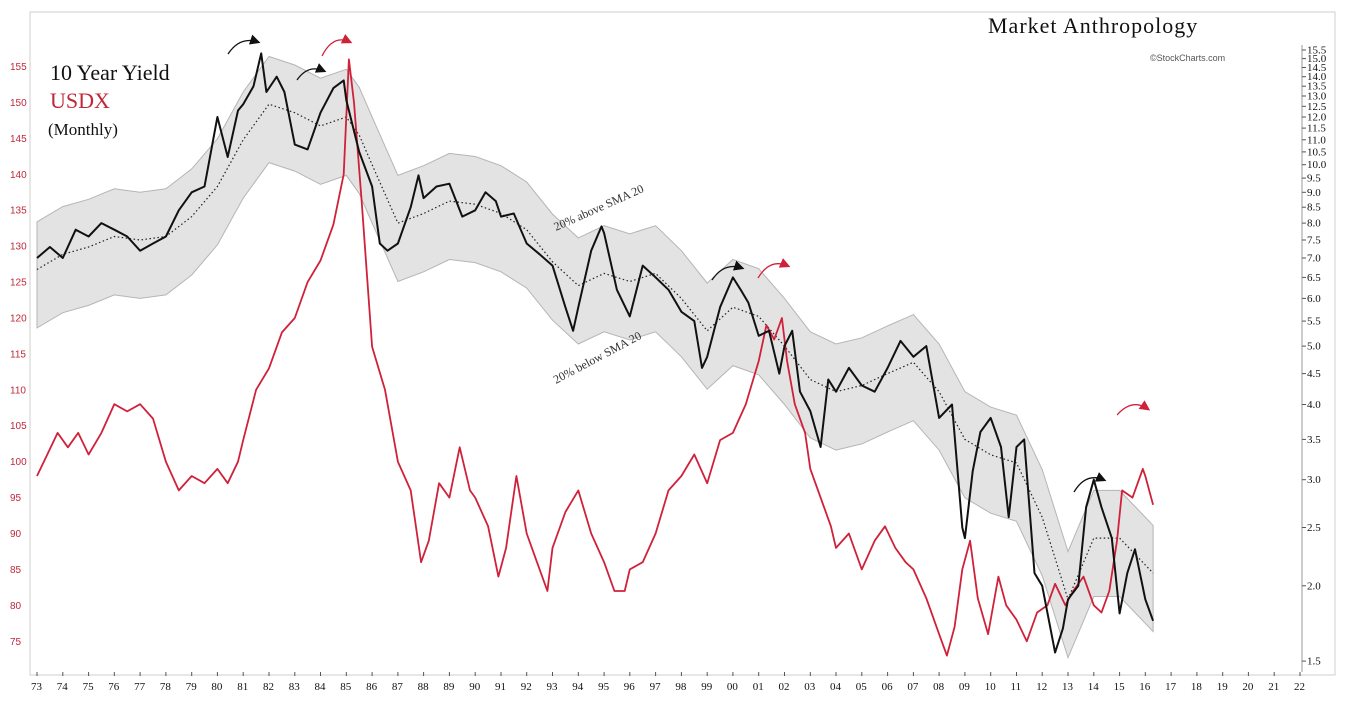 Image resolution: width=1352 pixels, height=703 pixels. What do you see at coordinates (1187, 58) in the screenshot?
I see `stockcharts-credit: ©StockCharts.com` at bounding box center [1187, 58].